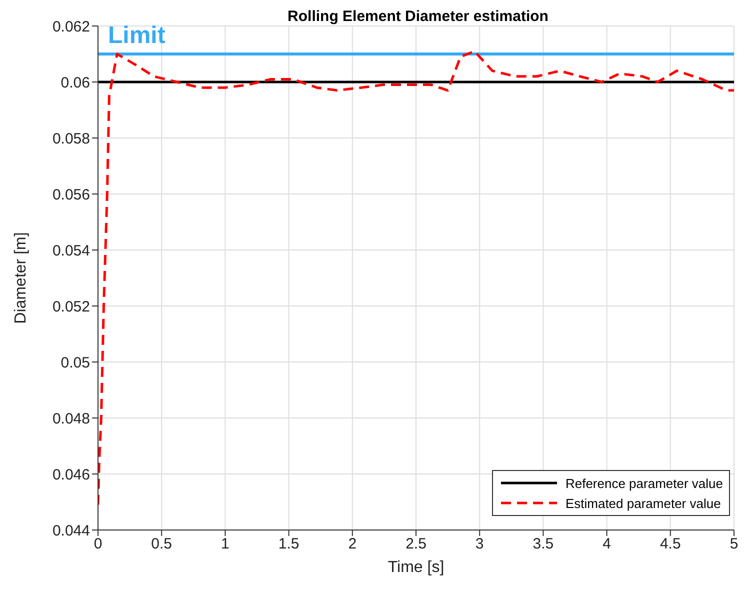 The width and height of the screenshot is (751, 592). What do you see at coordinates (71, 531) in the screenshot?
I see `y-tick-label: 0.044` at bounding box center [71, 531].